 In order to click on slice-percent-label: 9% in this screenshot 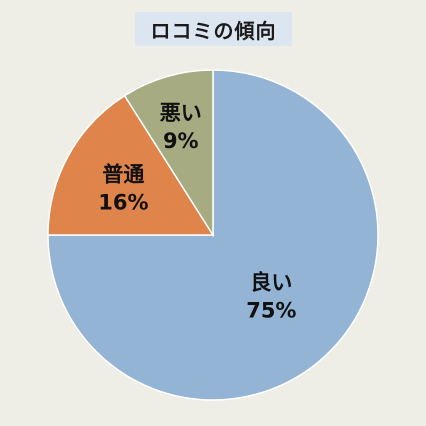, I will do `click(181, 141)`.